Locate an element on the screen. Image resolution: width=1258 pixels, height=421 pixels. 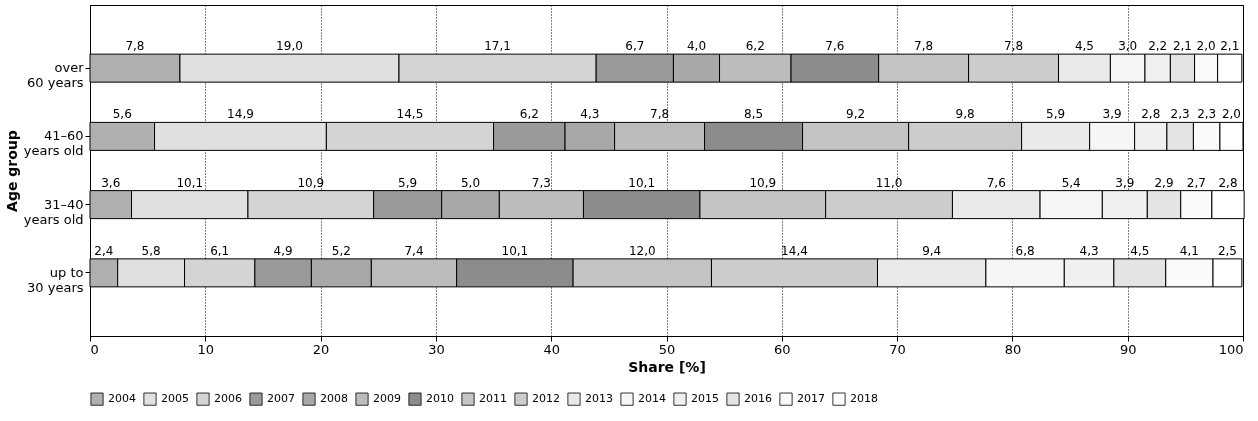
legend-label: 2009 is located at coordinates (387, 399).